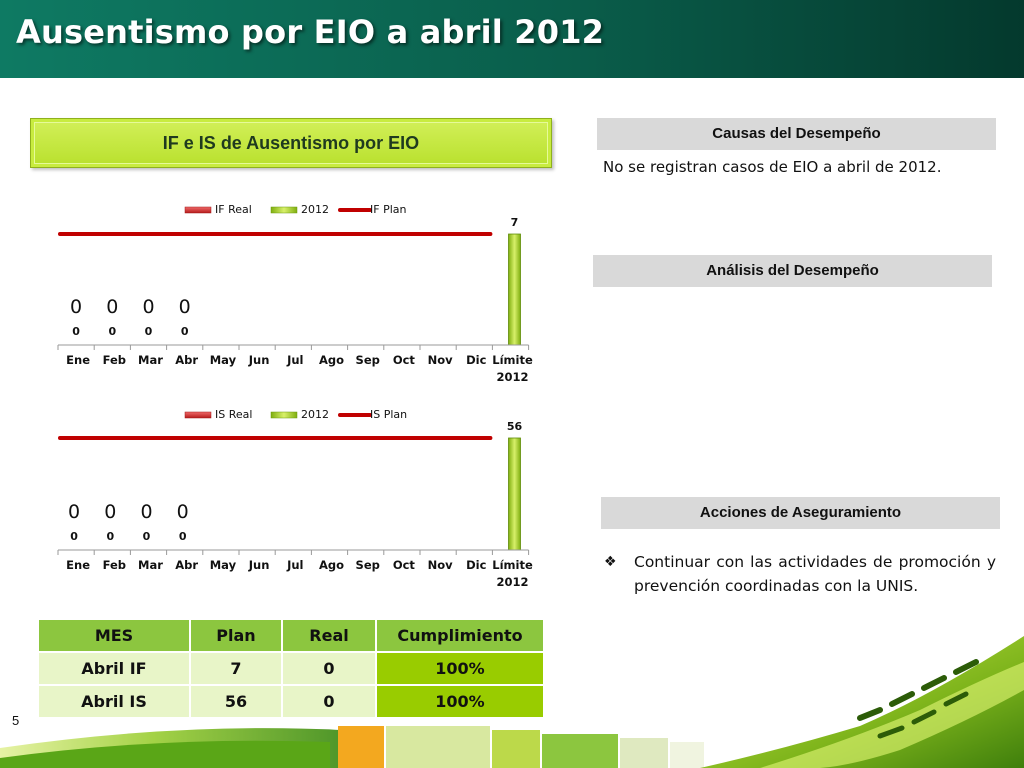 This screenshot has width=1024, height=768. I want to click on summary-header-cell: MES, so click(114, 635).